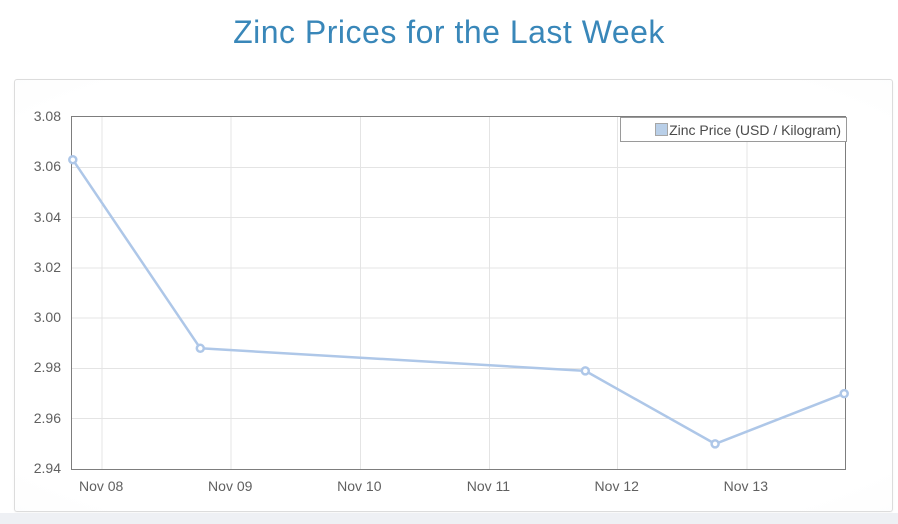 The width and height of the screenshot is (898, 524). What do you see at coordinates (47, 216) in the screenshot?
I see `y-axis-tick-label: 3.04` at bounding box center [47, 216].